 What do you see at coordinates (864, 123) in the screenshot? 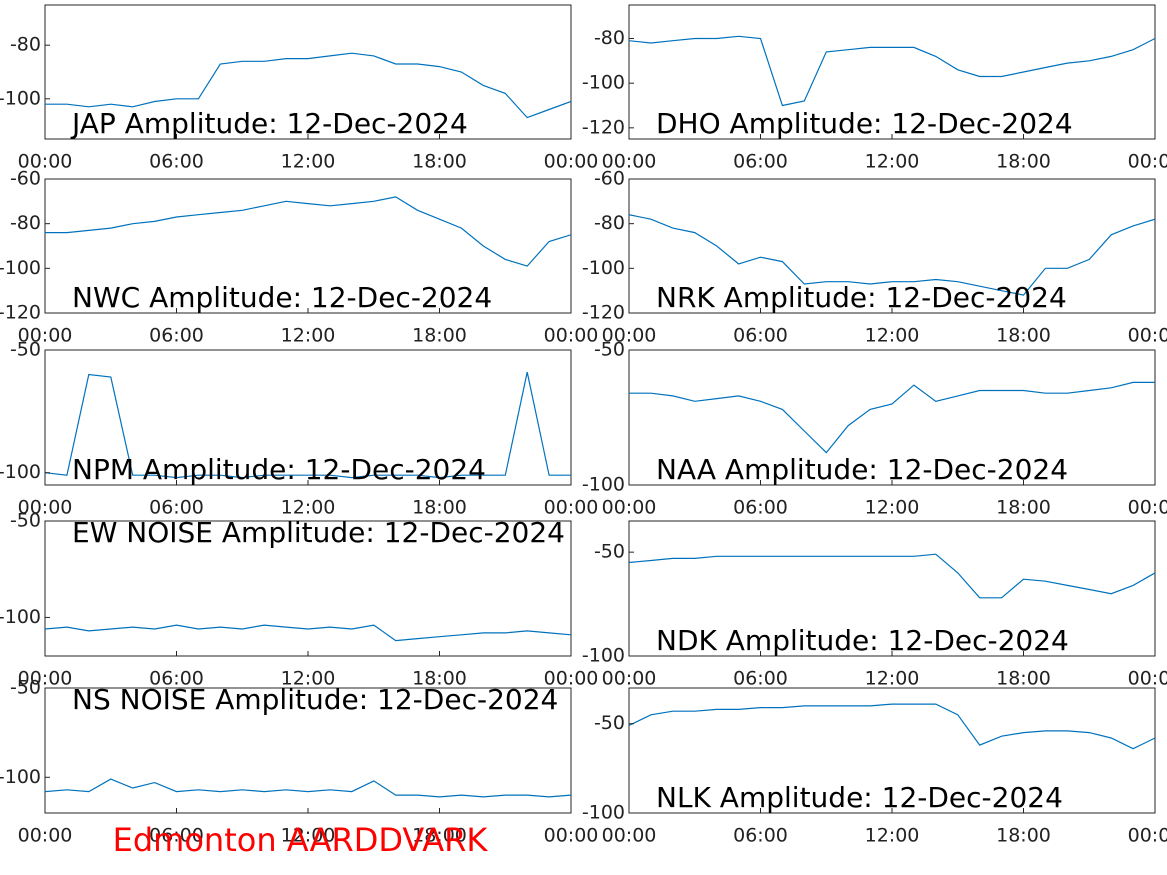
I see `chart-title: DHO Amplitude: 12-Dec-2024` at bounding box center [864, 123].